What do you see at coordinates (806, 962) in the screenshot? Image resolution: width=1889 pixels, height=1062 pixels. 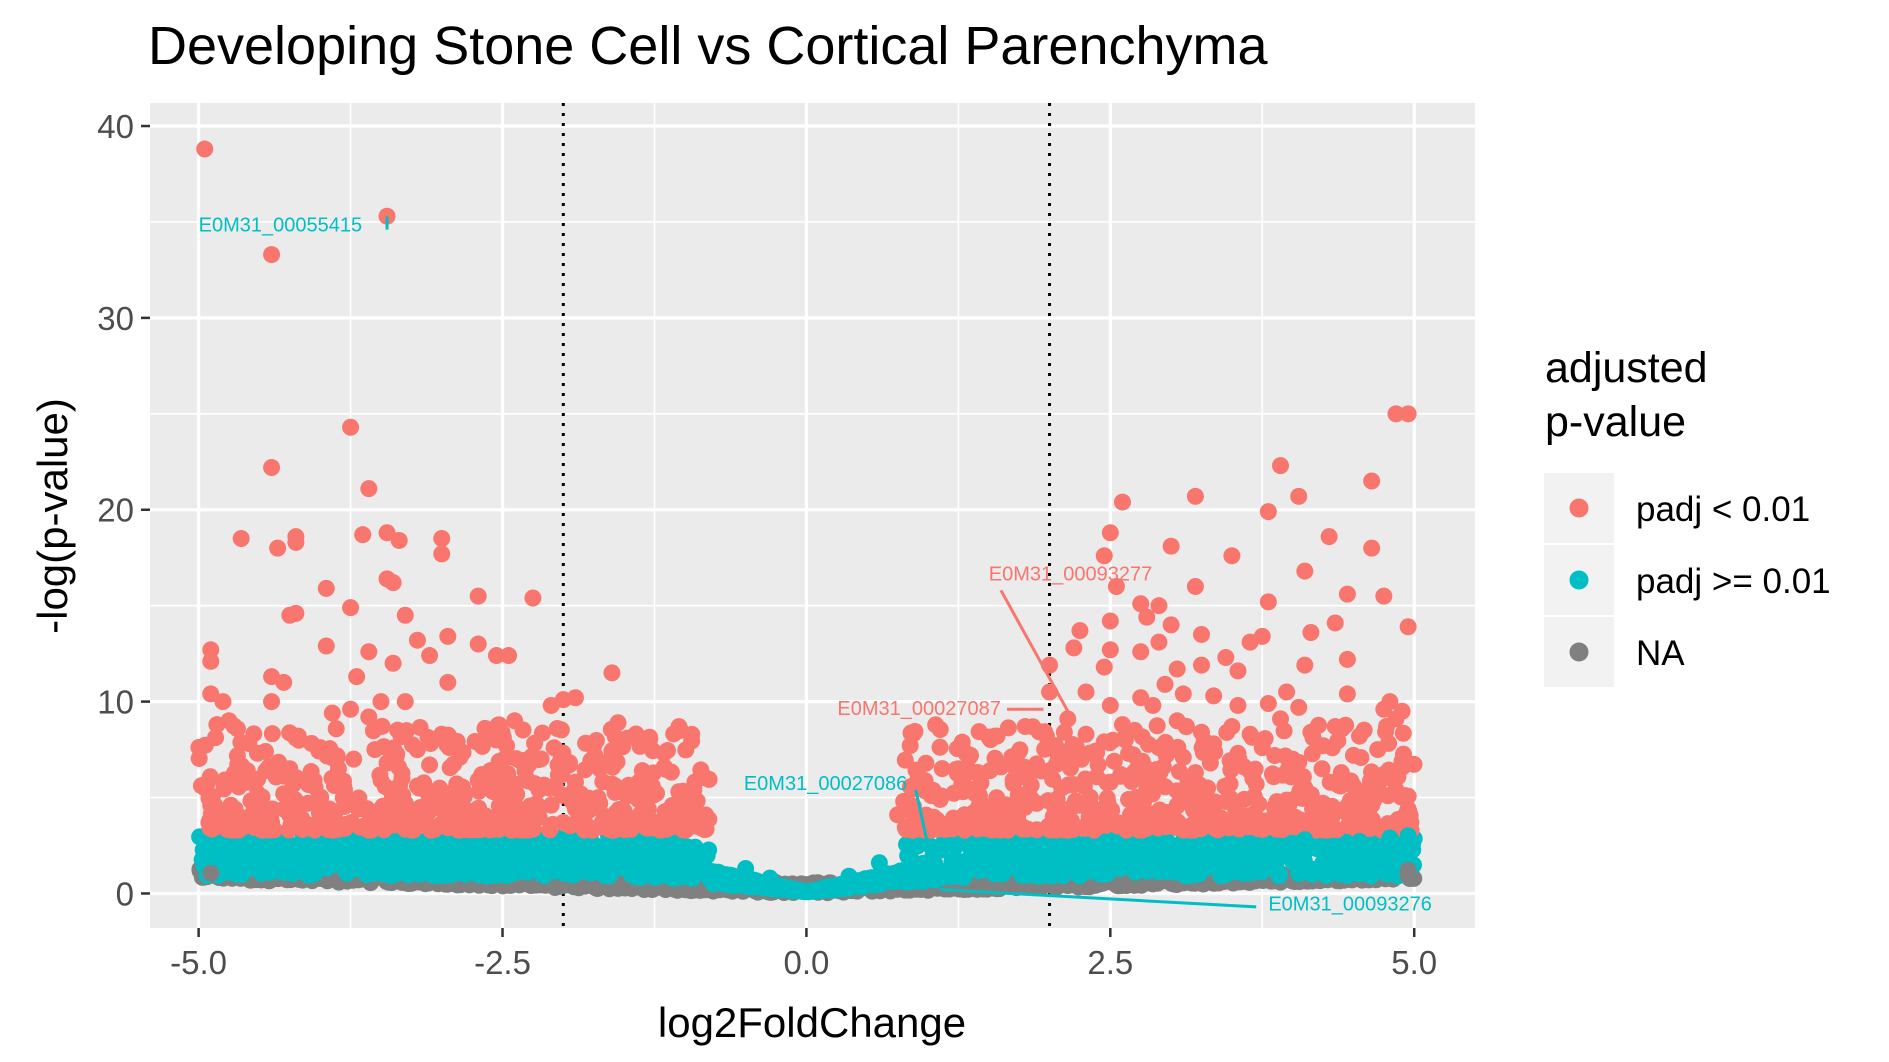 I see `x-tick-label: 0.0` at bounding box center [806, 962].